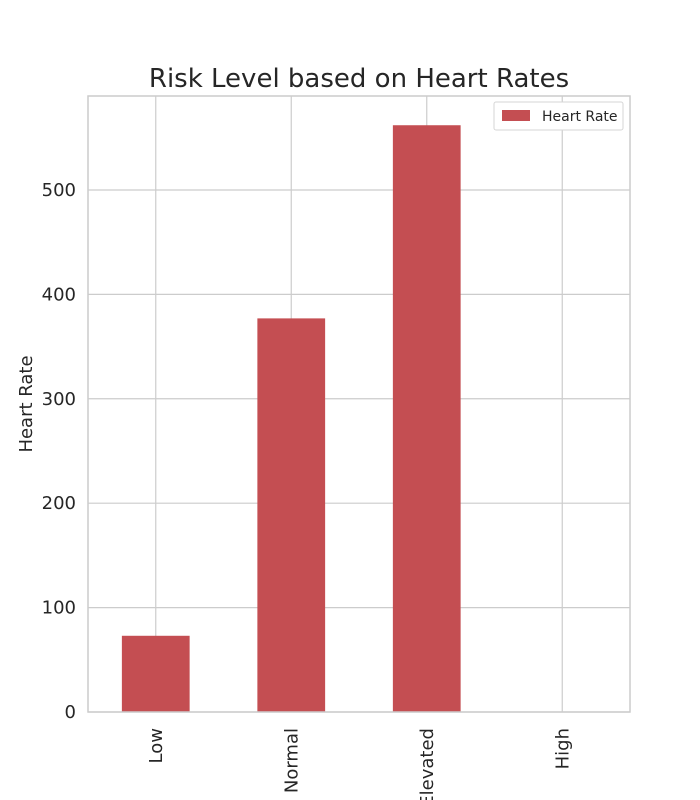  Describe the element at coordinates (59, 608) in the screenshot. I see `y-tick-label: 100` at that location.